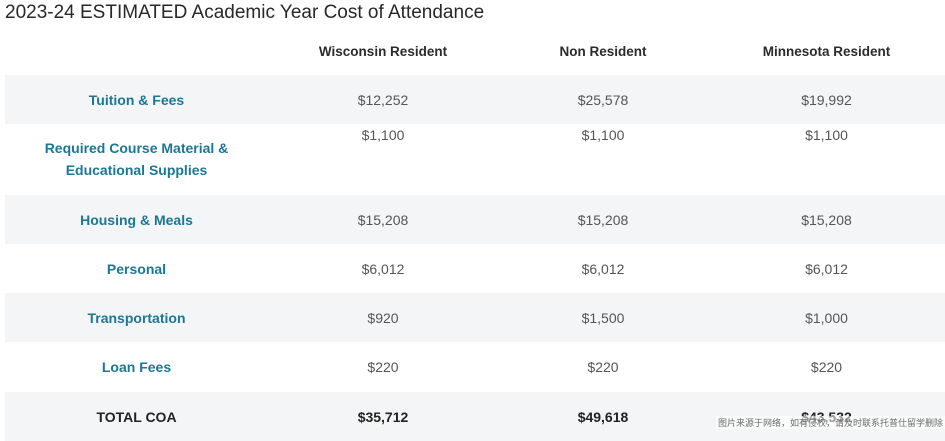 The height and width of the screenshot is (441, 945). What do you see at coordinates (826, 219) in the screenshot?
I see `cell-minnesota: $15,208` at bounding box center [826, 219].